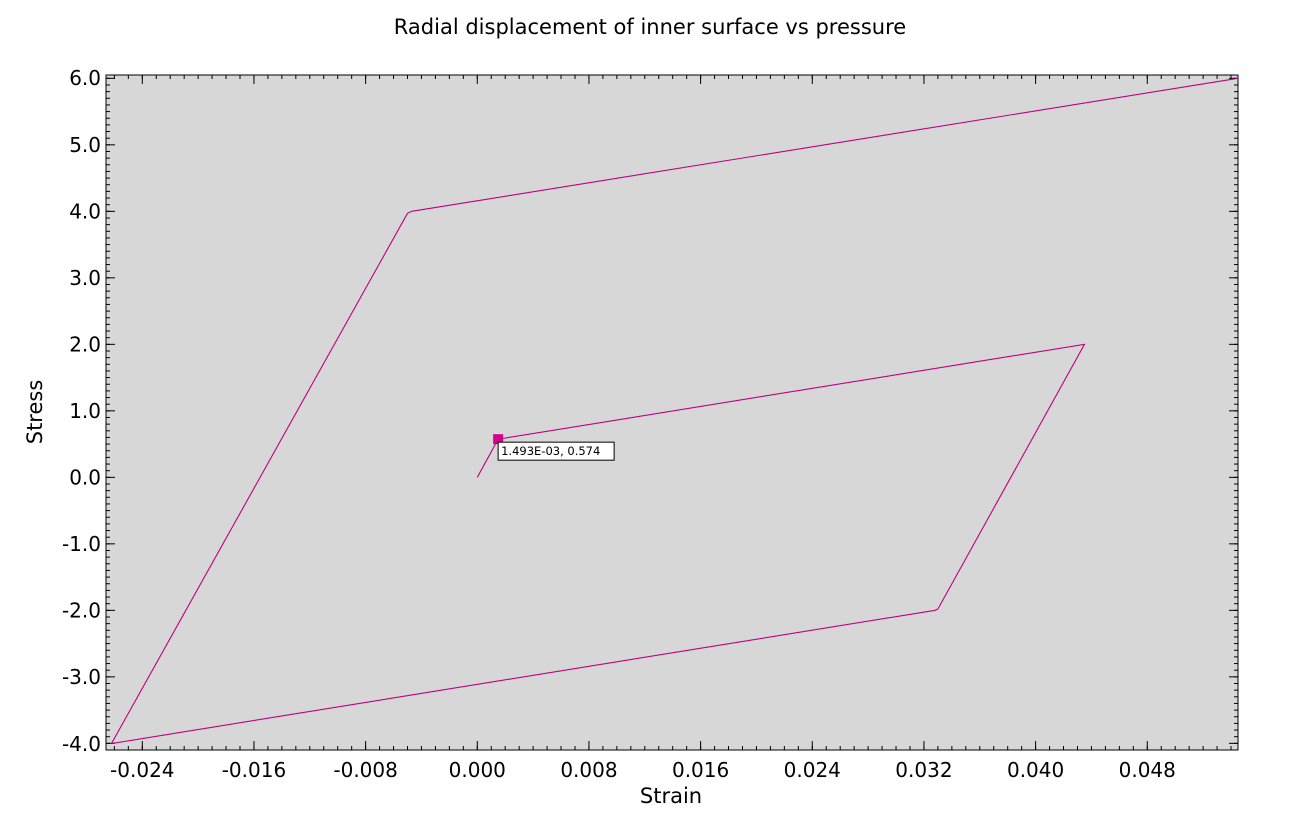 This screenshot has height=828, width=1301. What do you see at coordinates (85, 278) in the screenshot?
I see `y-tick-label: 3.0` at bounding box center [85, 278].